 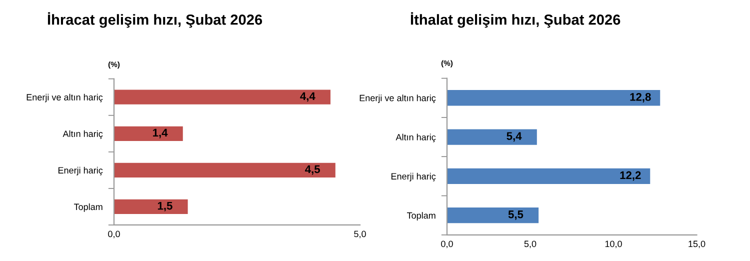 I want to click on data-label: 4,4, so click(x=308, y=97).